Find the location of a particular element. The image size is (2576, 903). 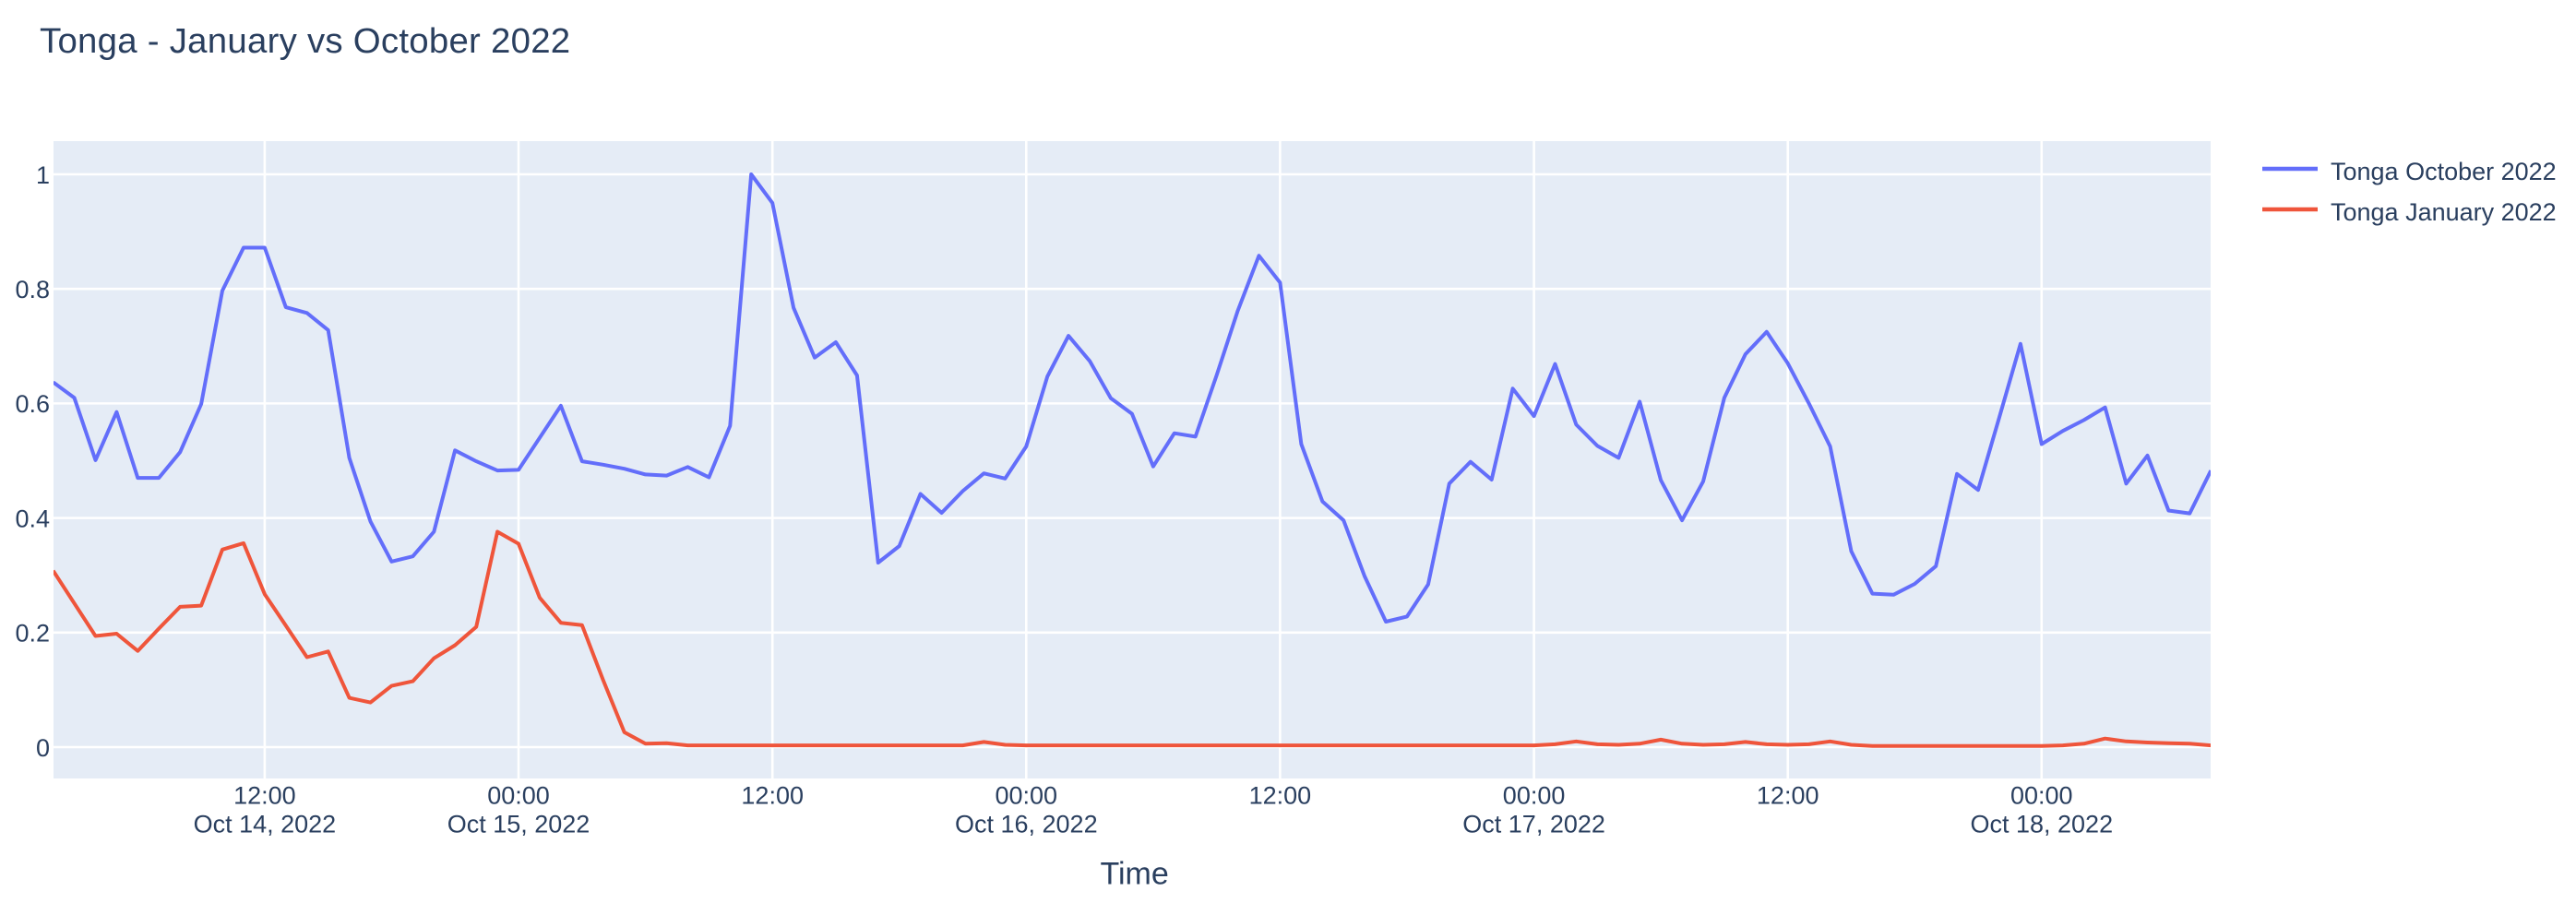

svg-text: Oct 16, 2022 is located at coordinates (1026, 824).